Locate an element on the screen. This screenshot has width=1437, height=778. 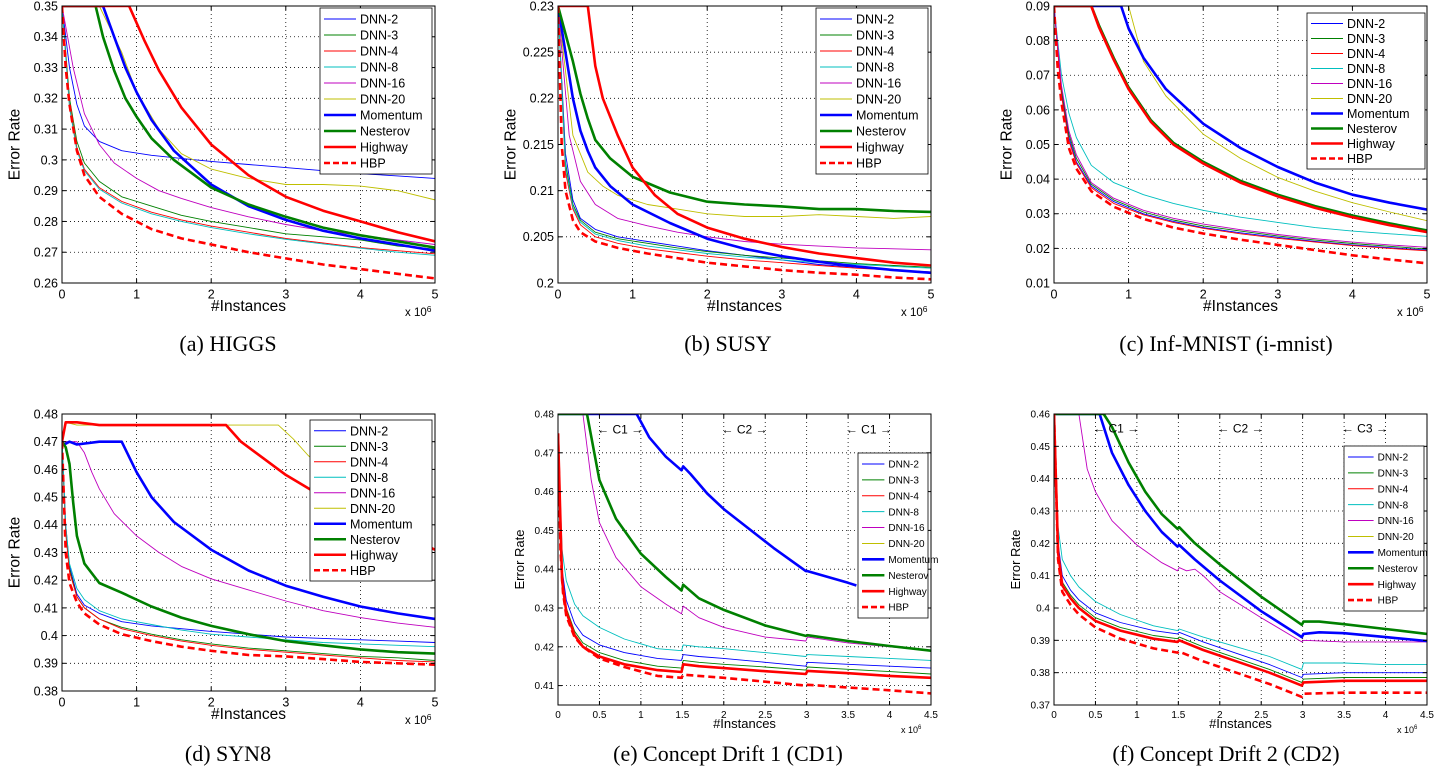
series-line-momentum is located at coordinates (1240, 528).